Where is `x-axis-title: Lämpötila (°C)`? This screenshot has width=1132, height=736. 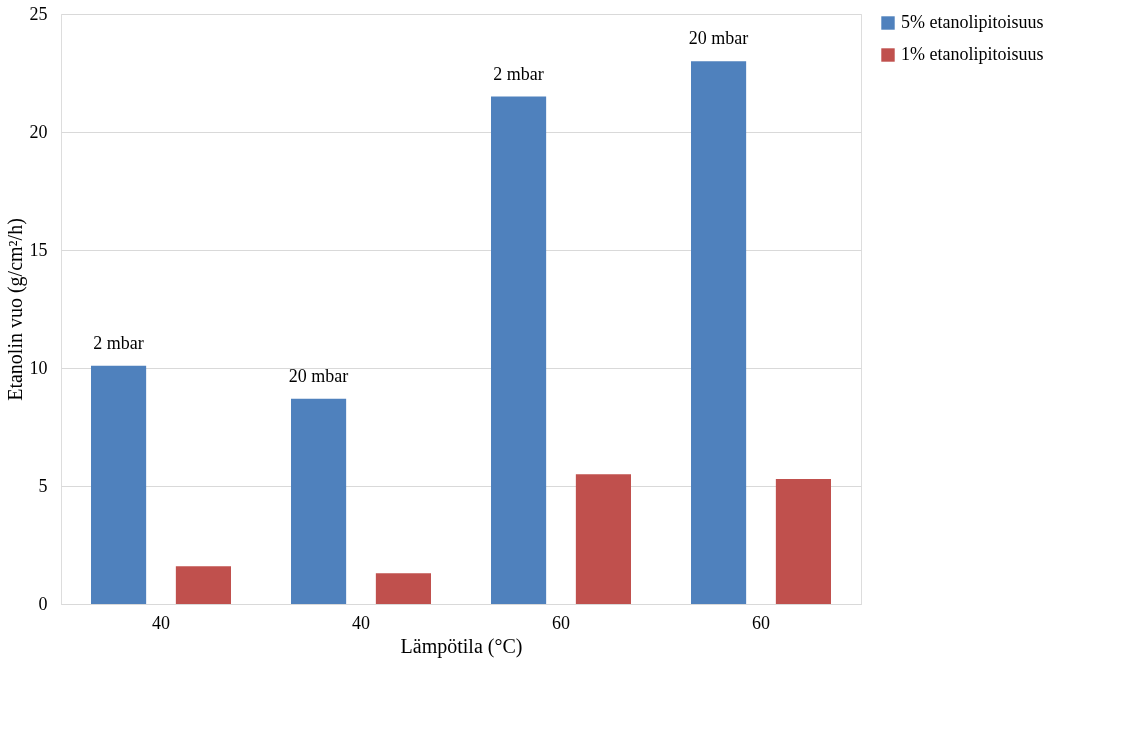 x-axis-title: Lämpötila (°C) is located at coordinates (461, 646).